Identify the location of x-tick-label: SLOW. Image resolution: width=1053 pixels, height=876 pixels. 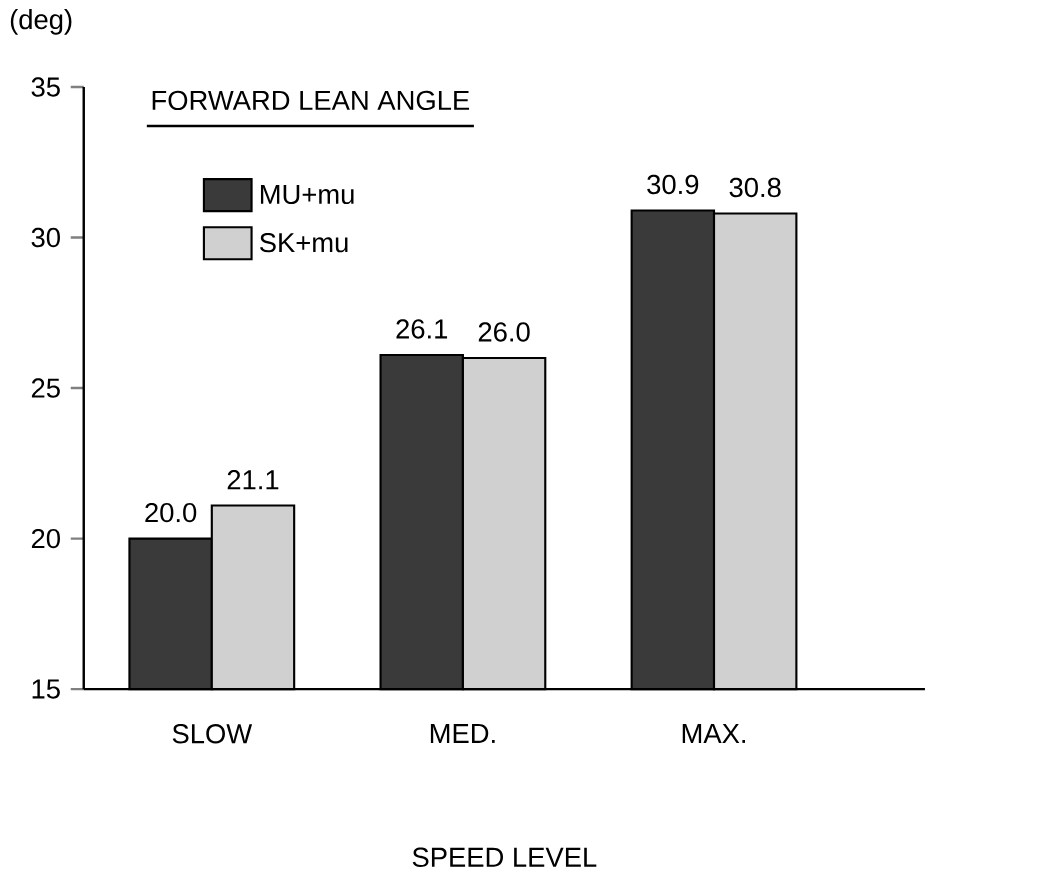
(212, 733).